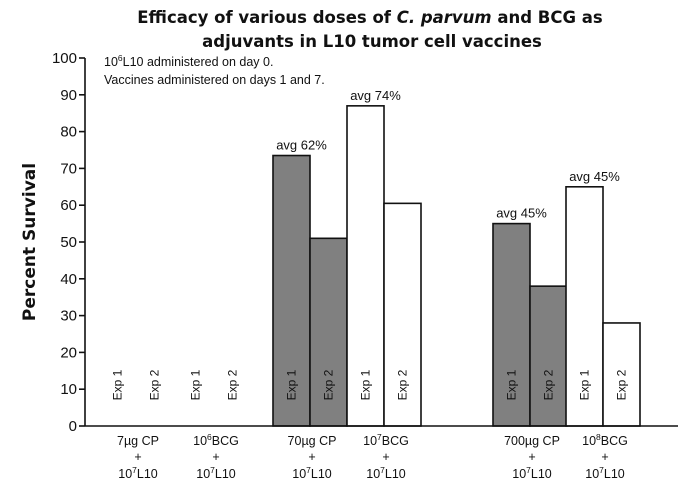 This screenshot has height=497, width=680. I want to click on note-line2: Vaccines administered on days 1 and 7., so click(214, 80).